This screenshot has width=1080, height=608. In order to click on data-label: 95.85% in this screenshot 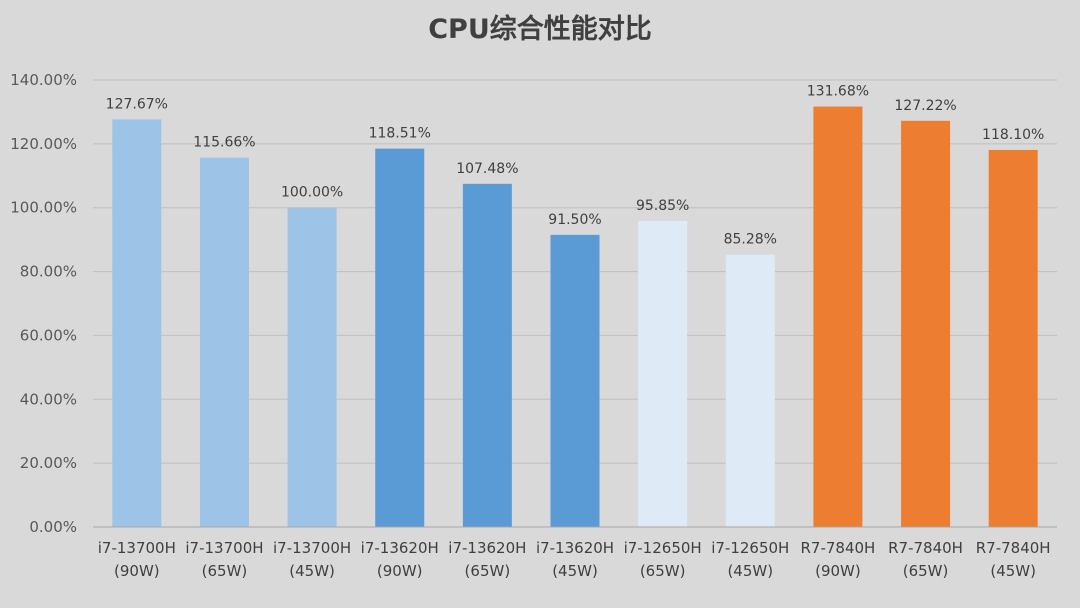, I will do `click(662, 206)`.